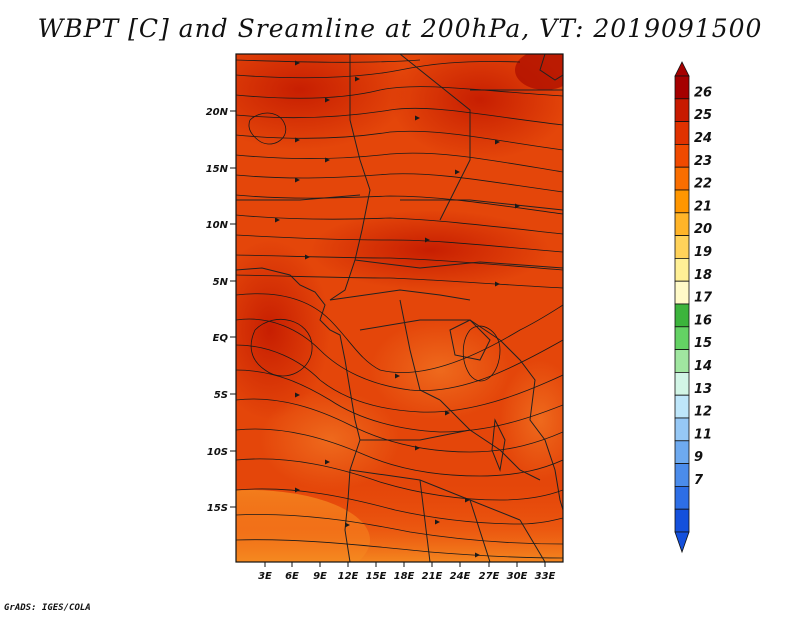 The width and height of the screenshot is (800, 618). What do you see at coordinates (489, 576) in the screenshot?
I see `lon-label: 27E` at bounding box center [489, 576].